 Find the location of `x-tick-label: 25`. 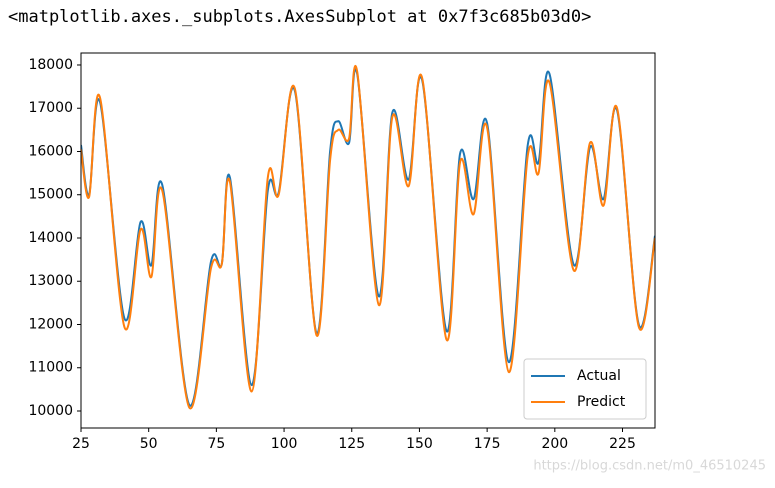

x-tick-label: 25 is located at coordinates (81, 444).